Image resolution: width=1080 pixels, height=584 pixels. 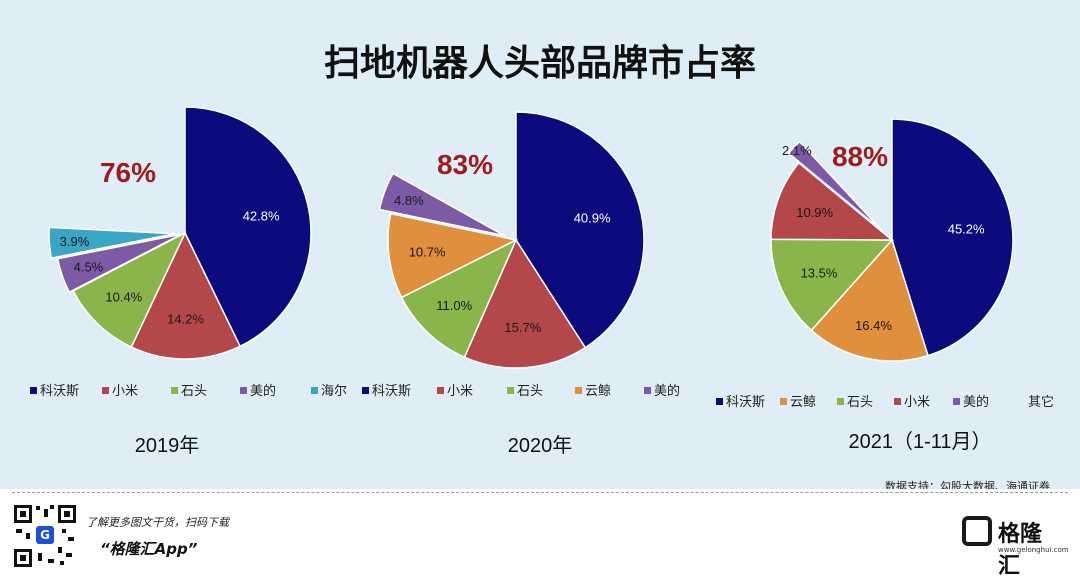 I want to click on top-share-label: 83%, so click(x=465, y=164).